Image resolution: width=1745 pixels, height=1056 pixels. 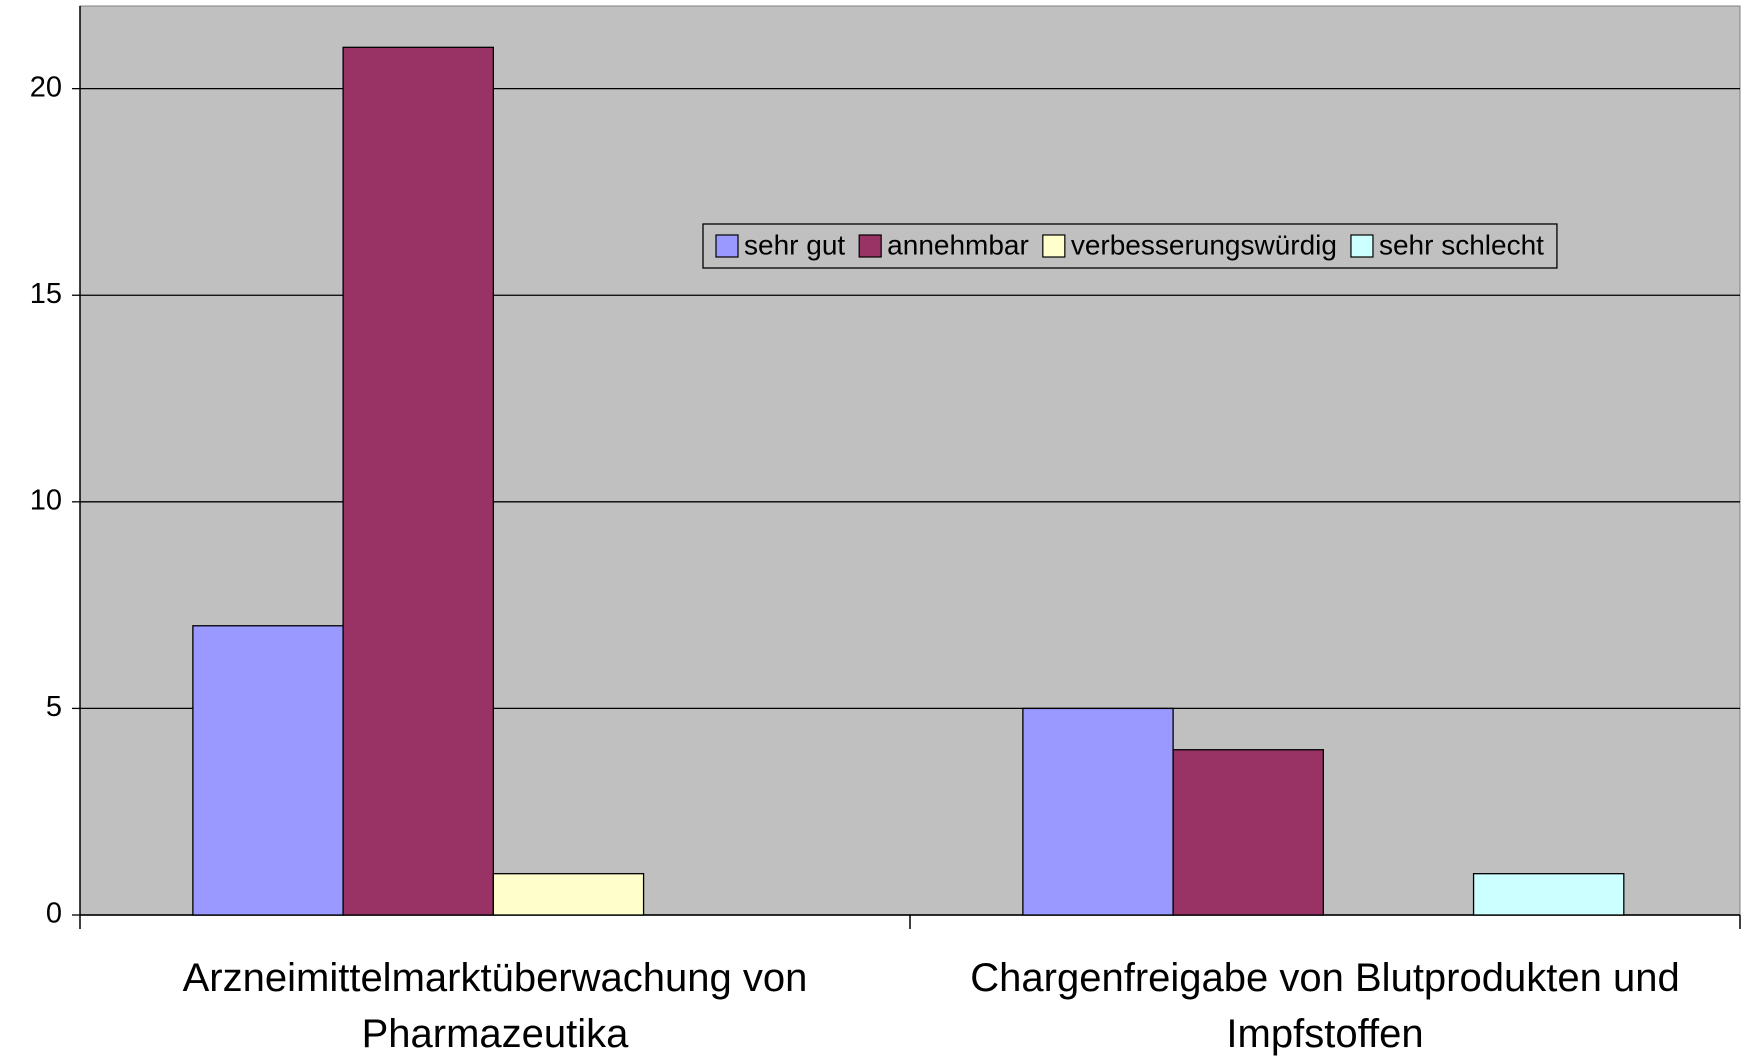 What do you see at coordinates (54, 707) in the screenshot?
I see `y-tick-label: 5` at bounding box center [54, 707].